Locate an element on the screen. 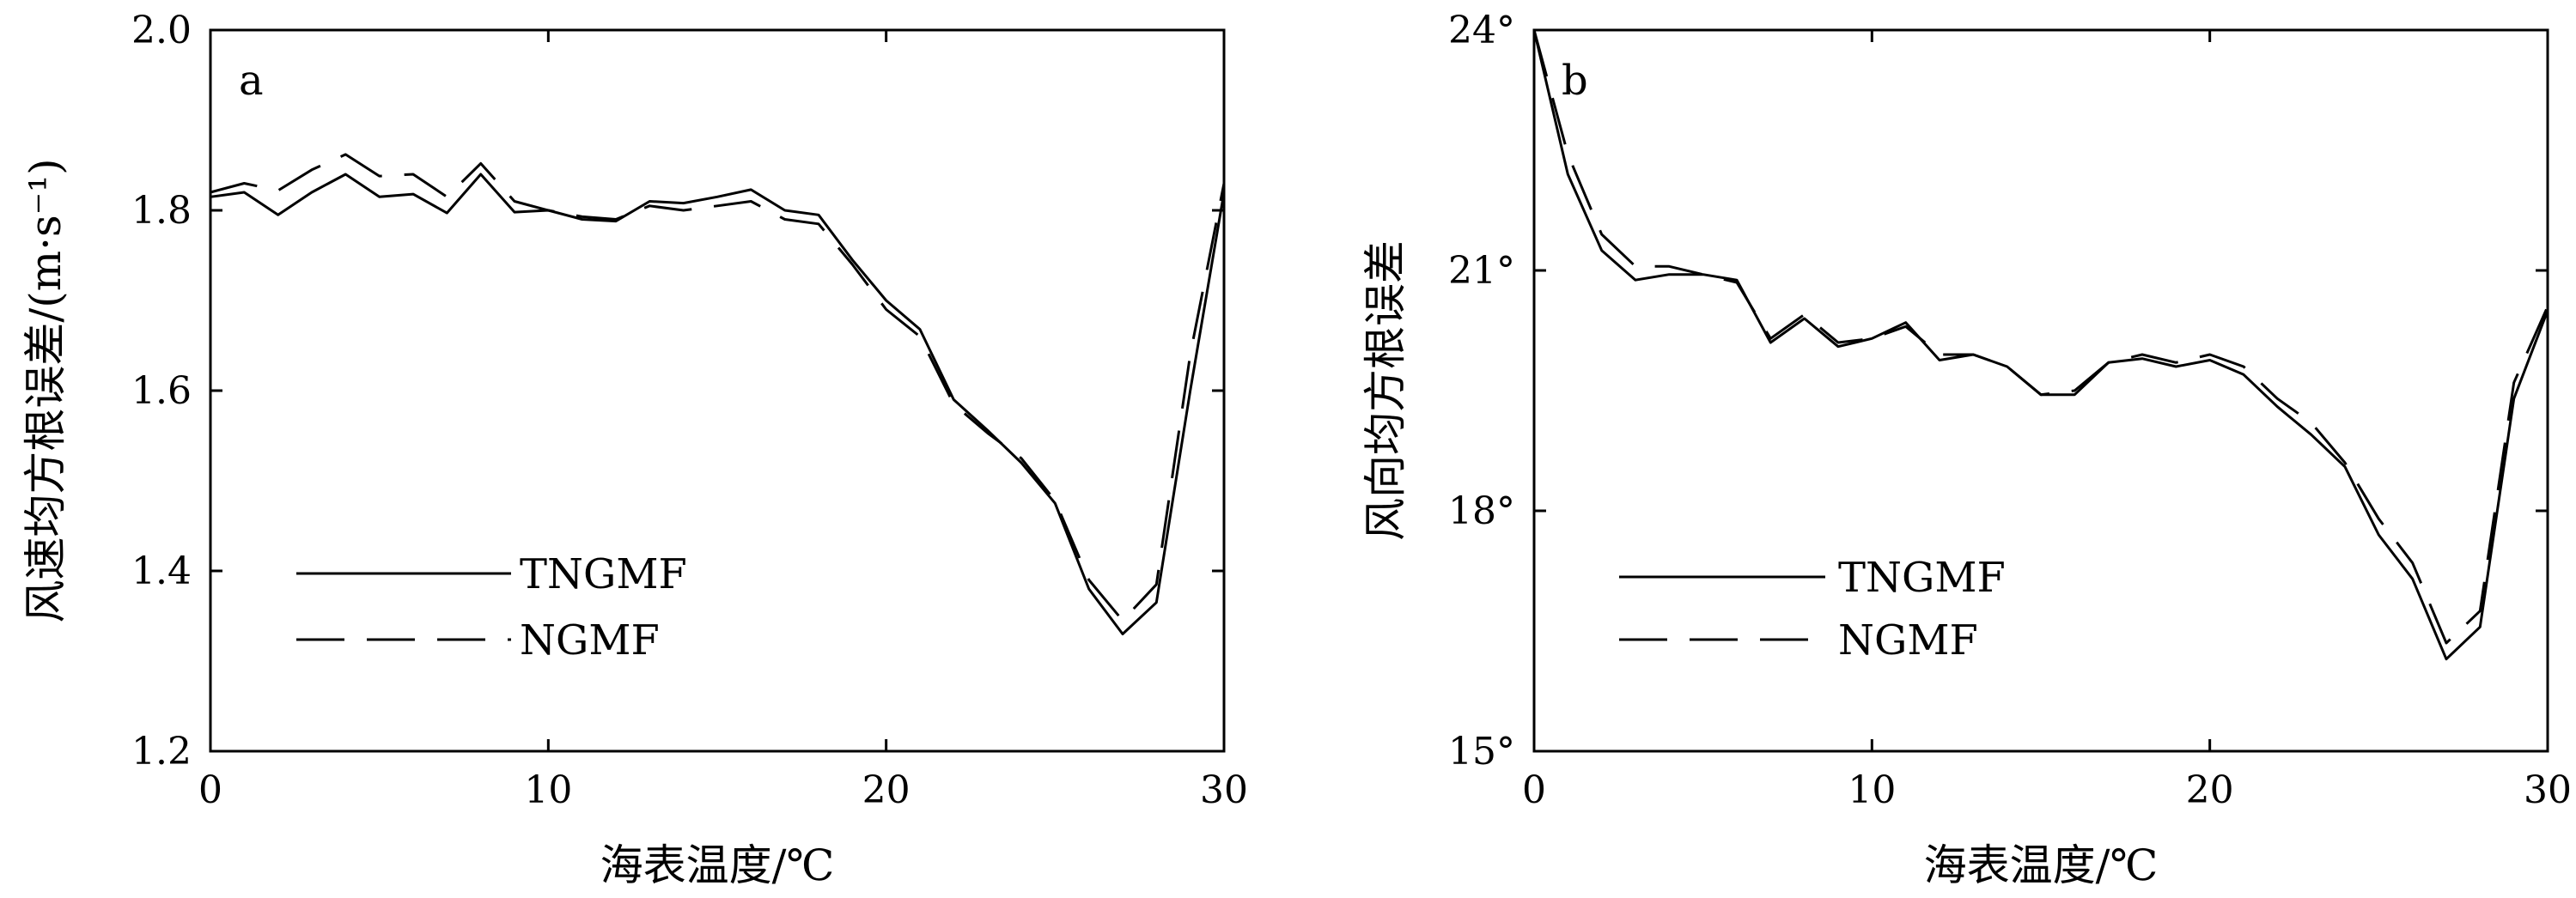  y-tick-label: 21° is located at coordinates (1481, 271).